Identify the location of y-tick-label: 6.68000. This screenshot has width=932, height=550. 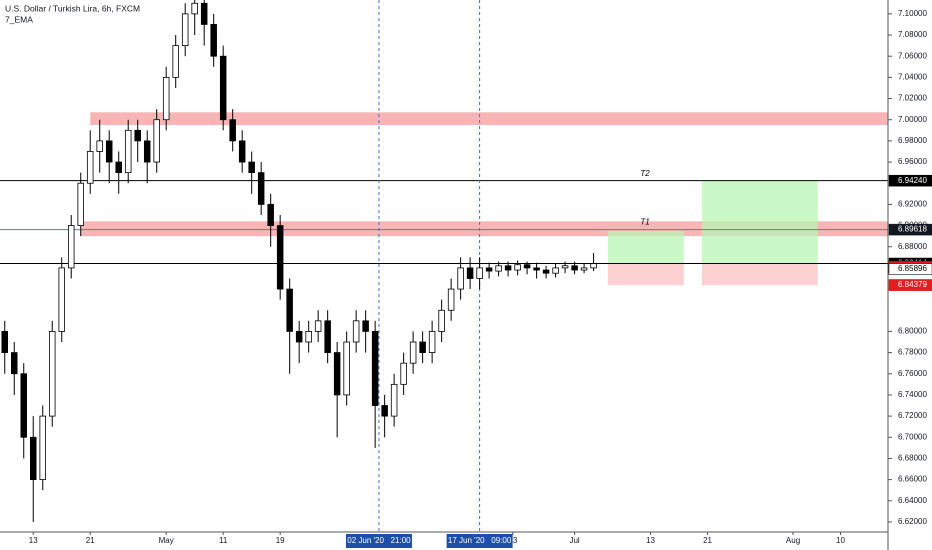
(912, 458).